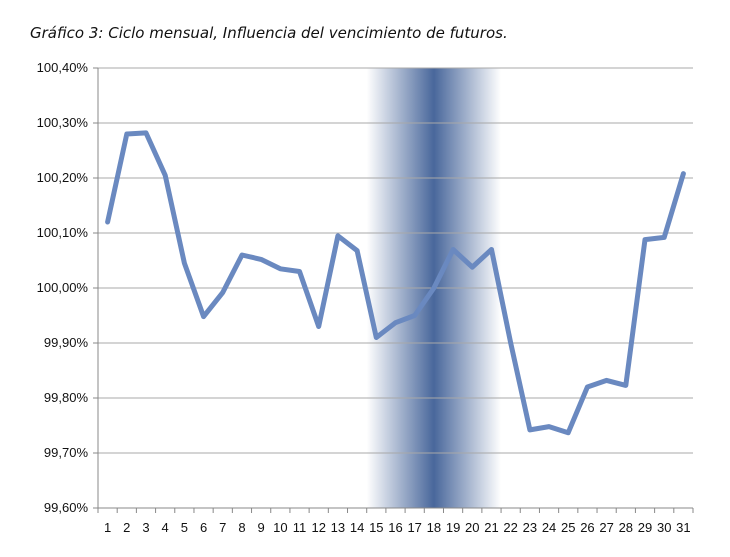  I want to click on x-tick-label: 15, so click(376, 527).